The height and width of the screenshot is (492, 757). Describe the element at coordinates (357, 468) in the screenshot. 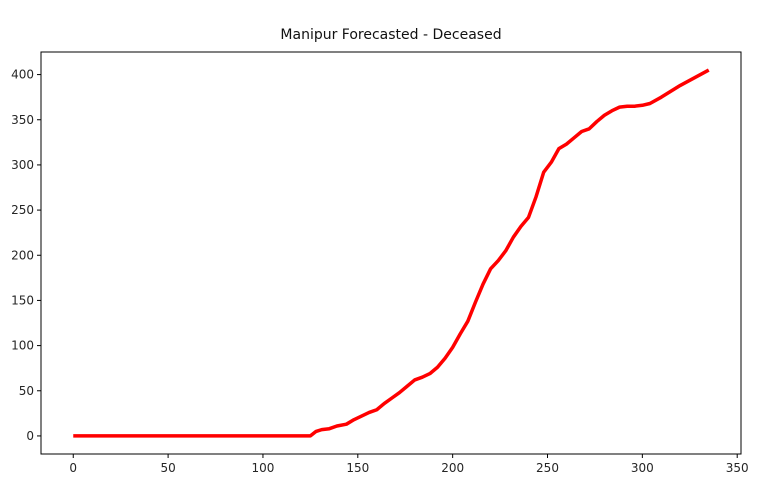

I see `x-tick-label: 150` at that location.